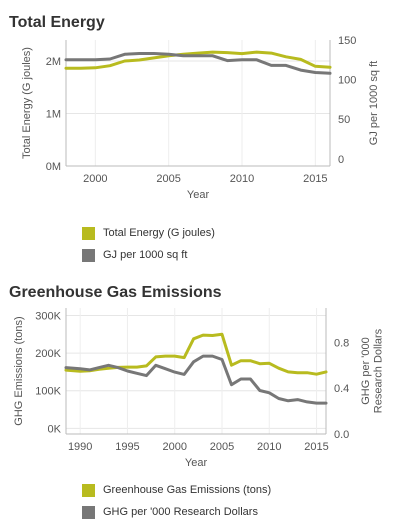  Describe the element at coordinates (341, 343) in the screenshot. I see `y-tick-label-right: 0.8` at that location.